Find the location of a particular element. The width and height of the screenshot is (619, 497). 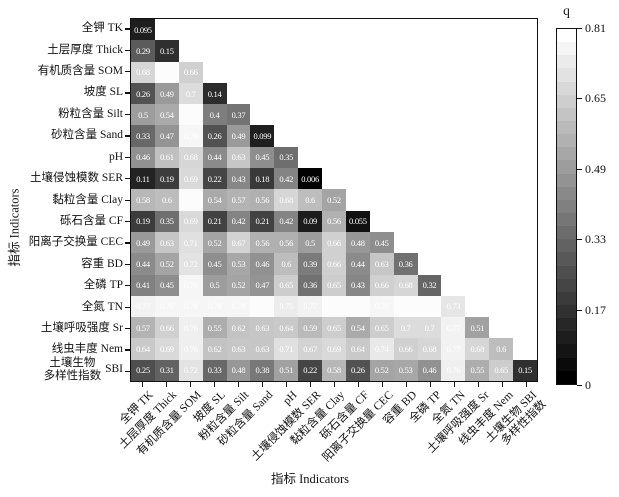

heatmap-cell: 0.65 is located at coordinates (334, 285).